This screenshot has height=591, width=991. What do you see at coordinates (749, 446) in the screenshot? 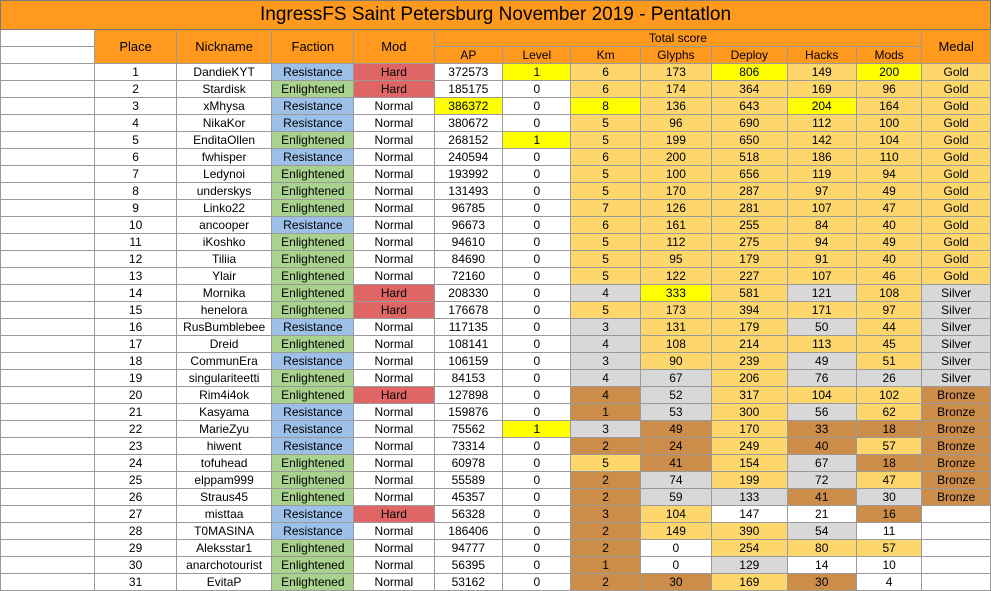
I see `deploy-cell: 249` at bounding box center [749, 446].